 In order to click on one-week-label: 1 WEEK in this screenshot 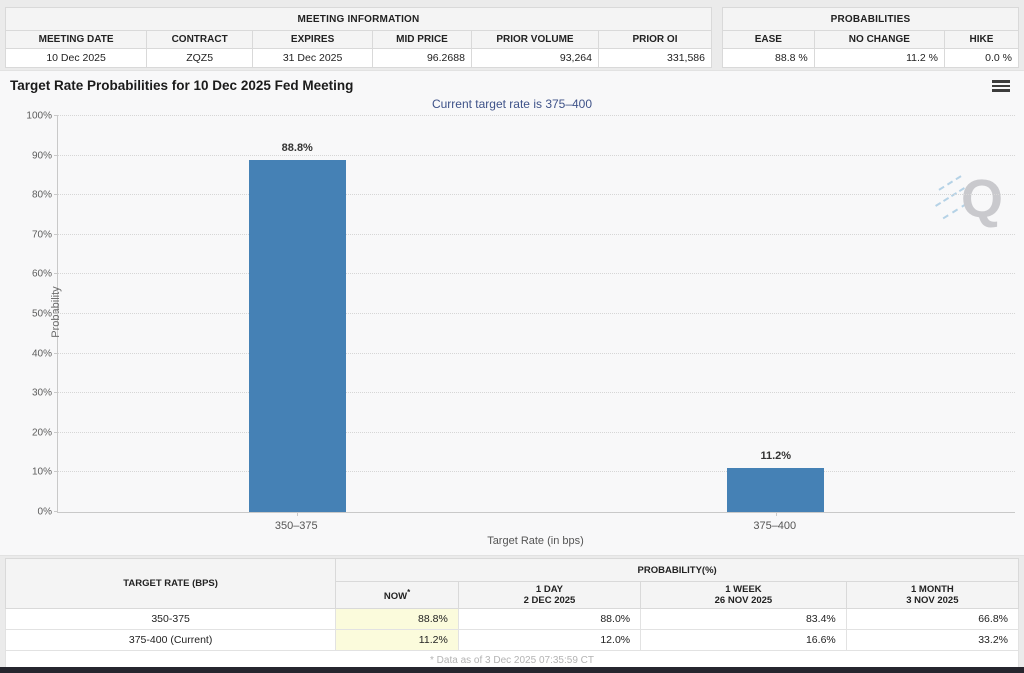, I will do `click(743, 589)`.